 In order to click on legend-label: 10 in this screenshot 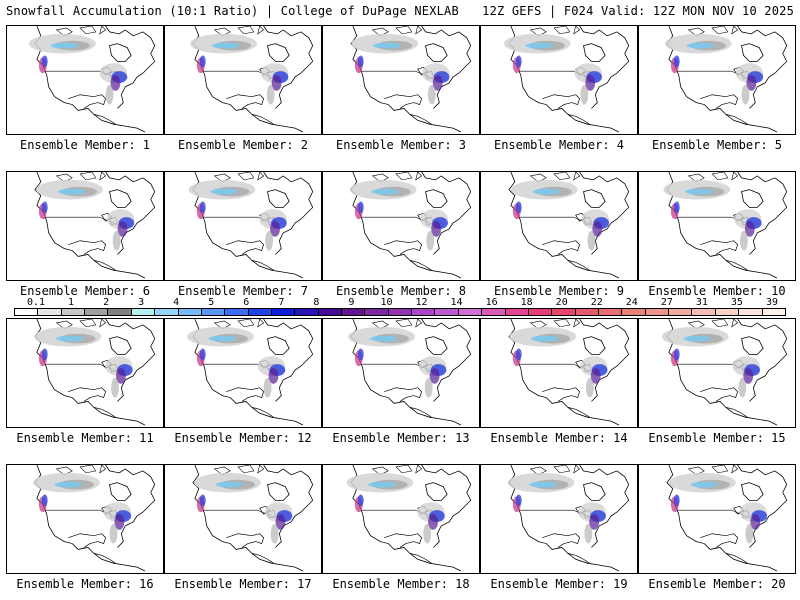, I will do `click(386, 302)`.